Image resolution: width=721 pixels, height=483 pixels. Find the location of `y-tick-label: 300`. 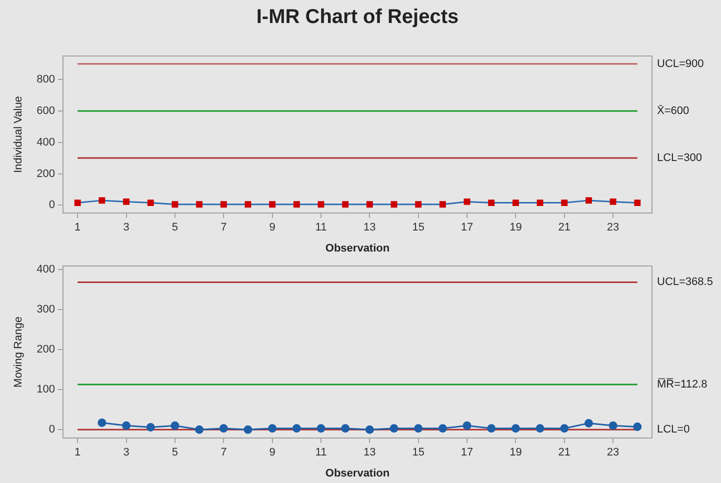

y-tick-label: 300 is located at coordinates (45, 310).